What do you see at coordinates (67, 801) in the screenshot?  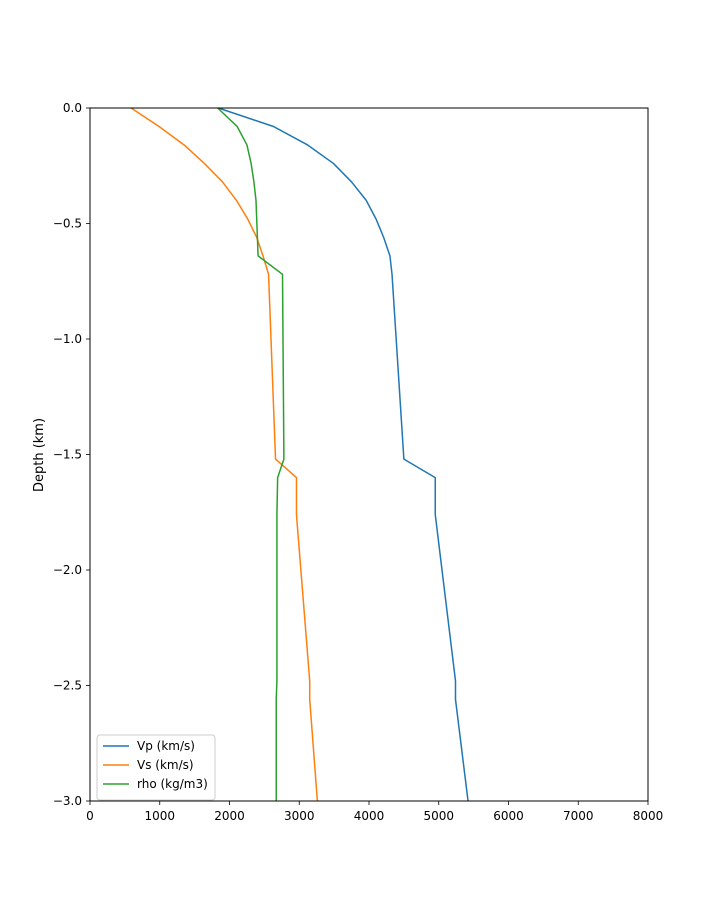 I see `y-tick-label: −3.0` at bounding box center [67, 801].